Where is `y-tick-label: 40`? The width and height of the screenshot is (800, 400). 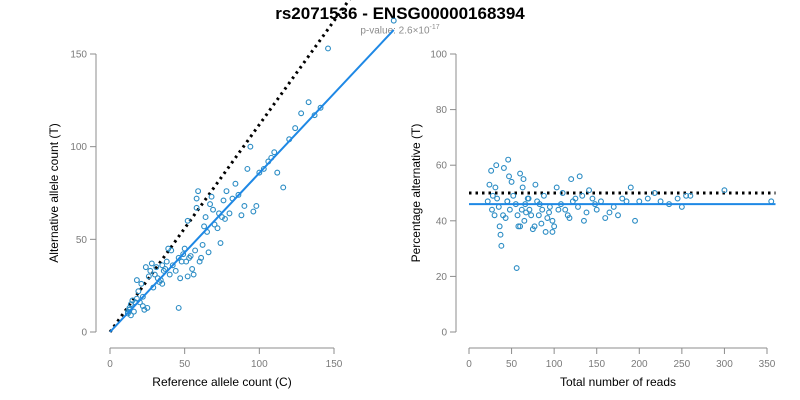
y-tick-label: 40 is located at coordinates (442, 221).